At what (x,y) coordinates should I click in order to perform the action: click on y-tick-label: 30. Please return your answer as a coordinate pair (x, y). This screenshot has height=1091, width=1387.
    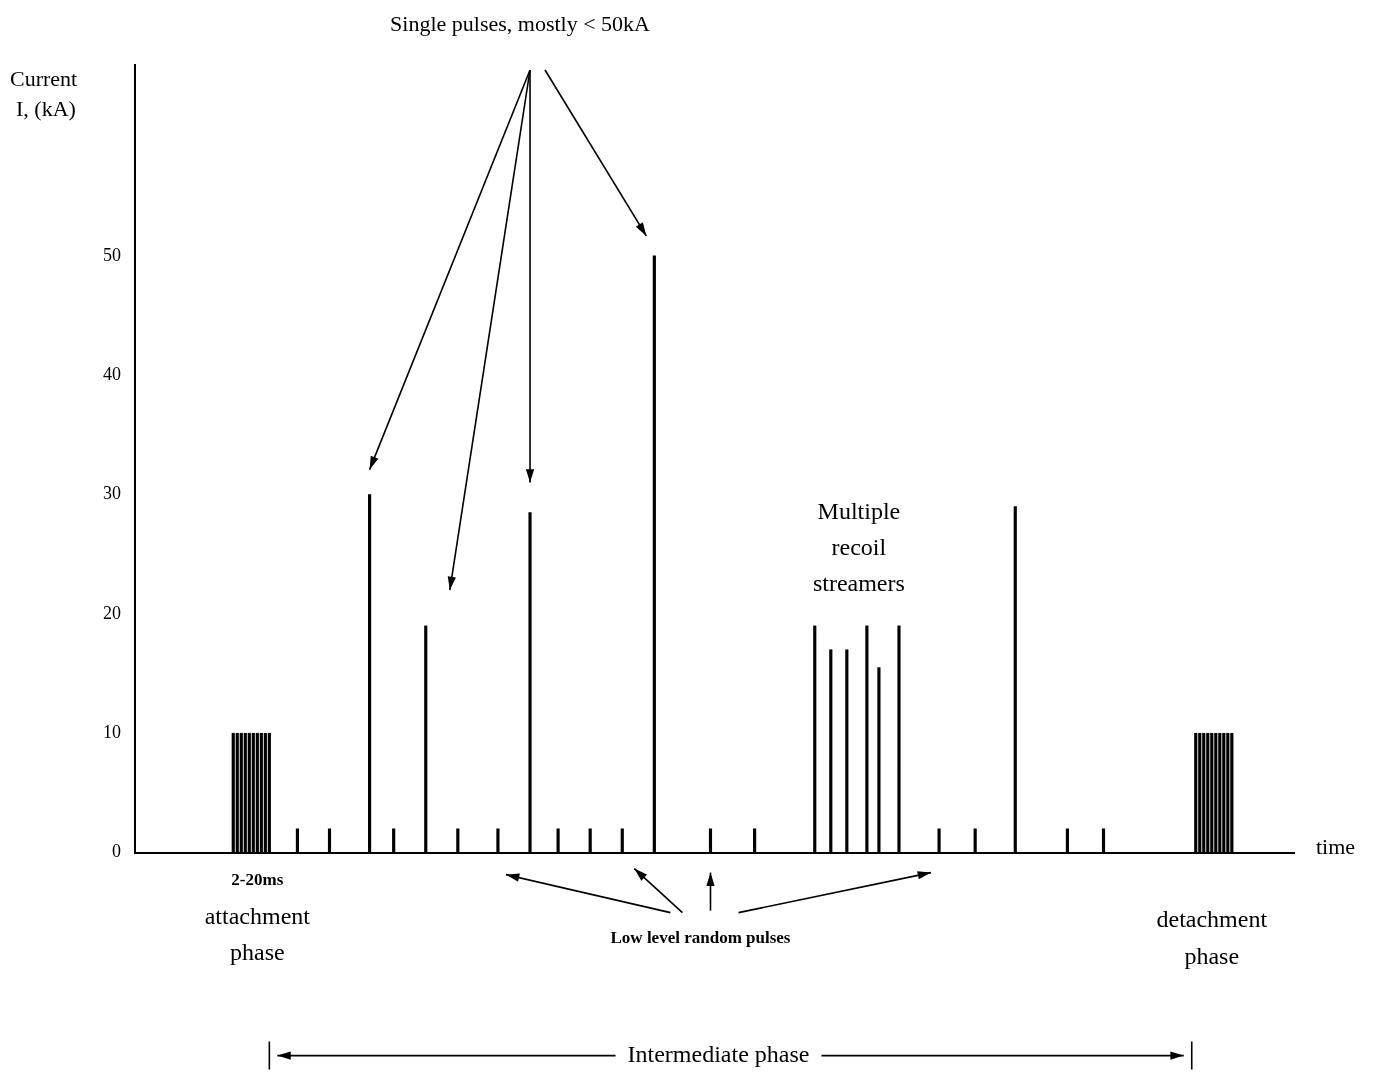
    Looking at the image, I should click on (112, 493).